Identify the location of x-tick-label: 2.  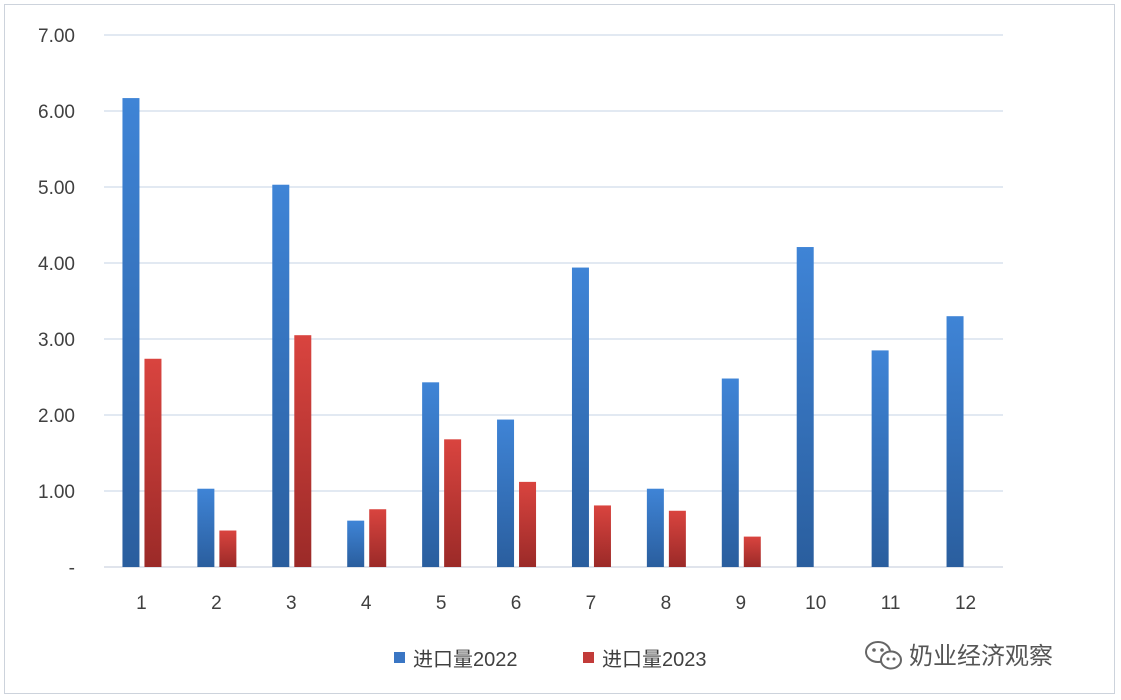
(216, 603).